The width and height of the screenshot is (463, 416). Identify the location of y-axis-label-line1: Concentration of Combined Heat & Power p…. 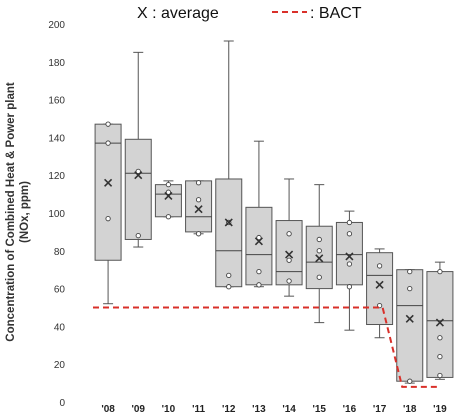
(11, 212).